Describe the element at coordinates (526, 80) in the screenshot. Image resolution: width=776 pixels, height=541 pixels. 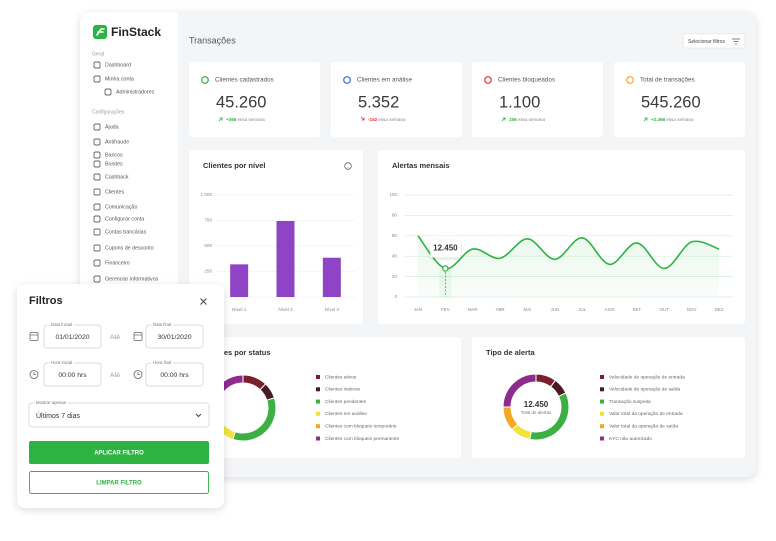
I see `kpi-label: Clientes bloqueados` at that location.